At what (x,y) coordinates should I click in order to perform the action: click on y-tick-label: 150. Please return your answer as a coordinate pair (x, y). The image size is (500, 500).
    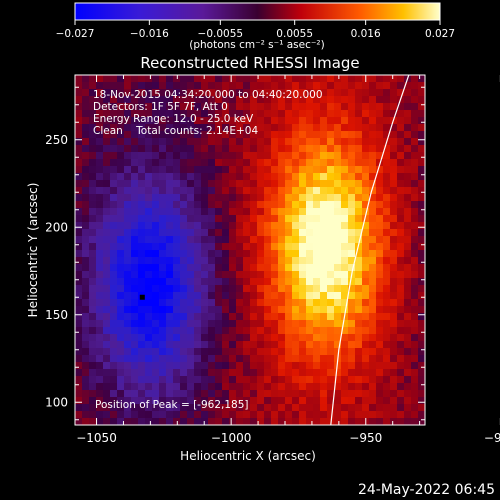
    Looking at the image, I should click on (56, 315).